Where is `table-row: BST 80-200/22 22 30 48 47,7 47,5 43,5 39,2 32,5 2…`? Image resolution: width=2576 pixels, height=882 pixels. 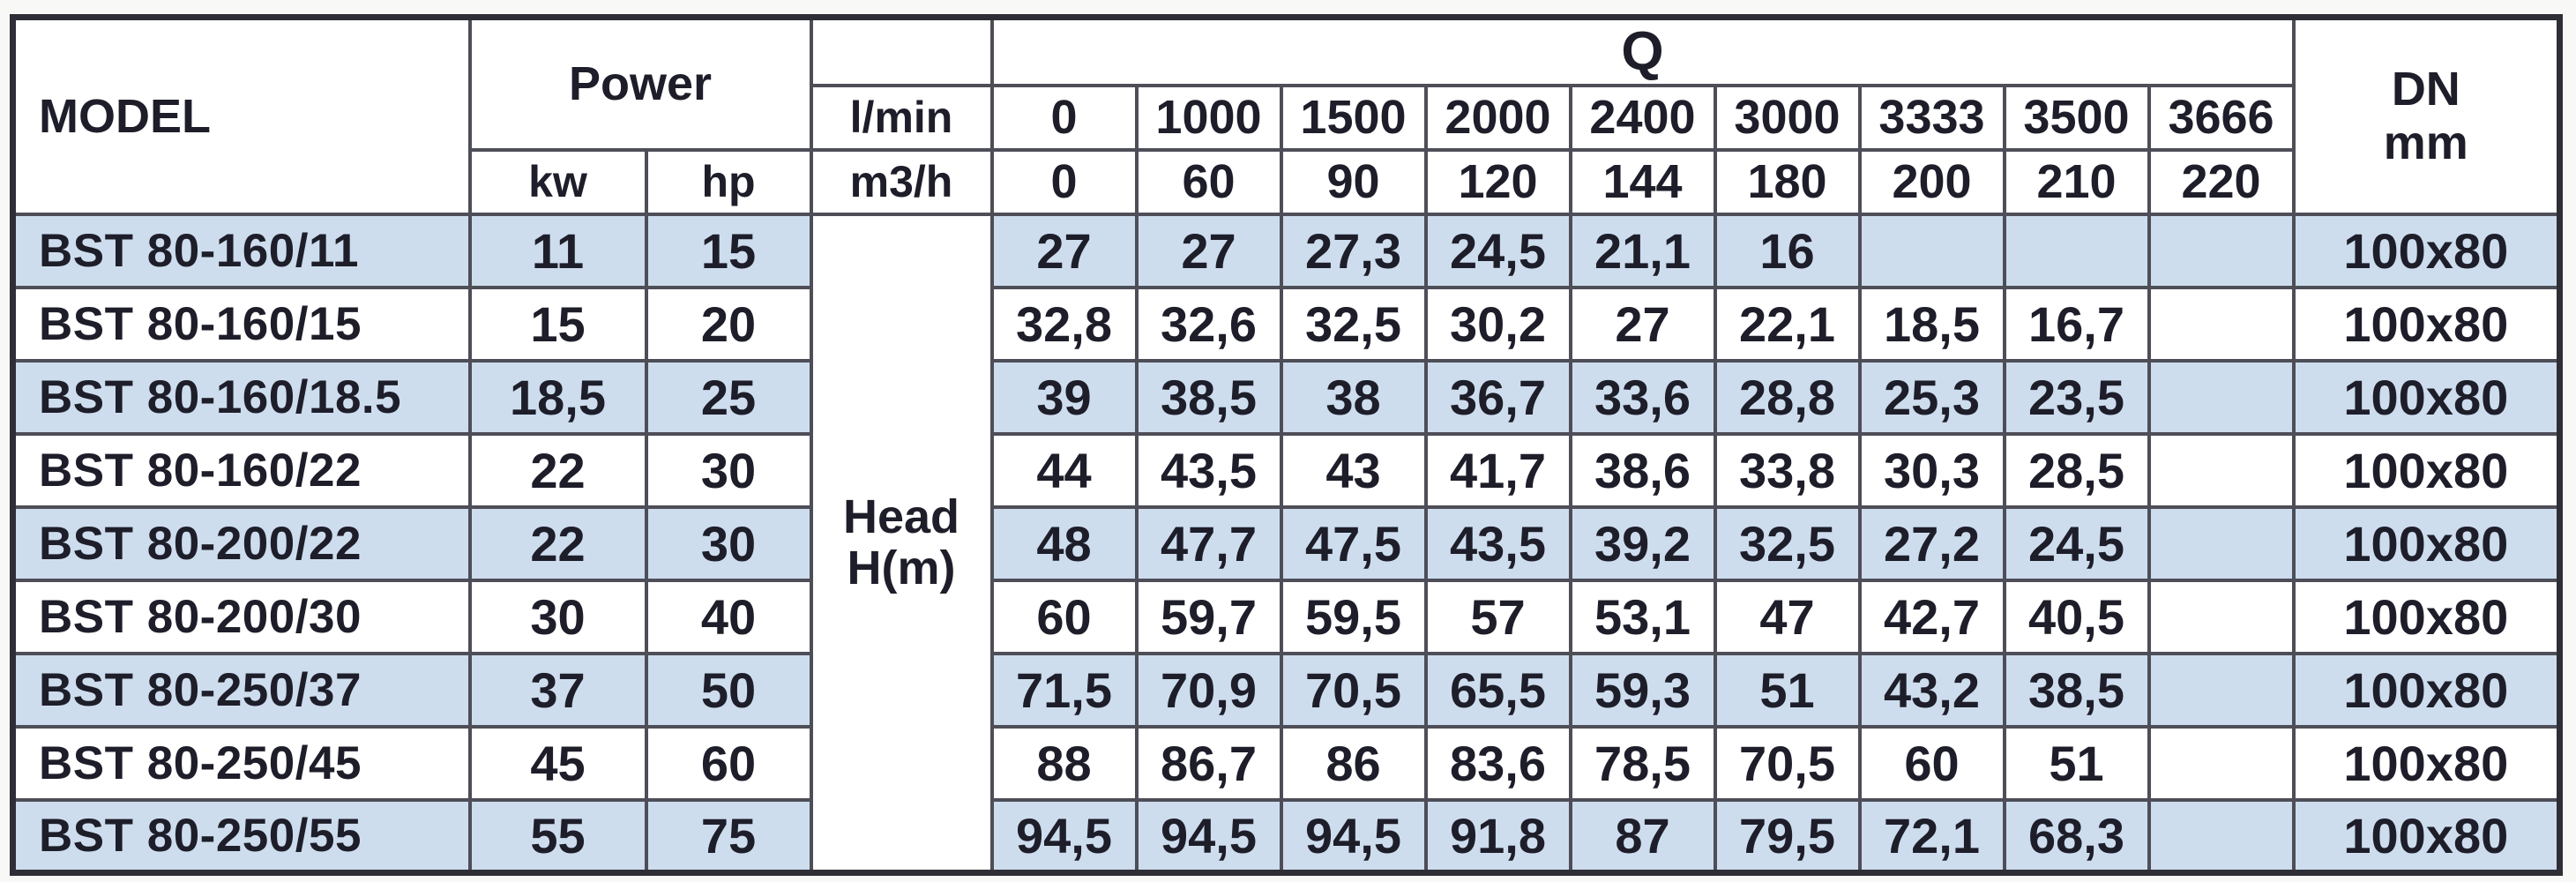
table-row: BST 80-200/22 22 30 48 47,7 47,5 43,5 39,2 32,5 2… is located at coordinates (1286, 543).